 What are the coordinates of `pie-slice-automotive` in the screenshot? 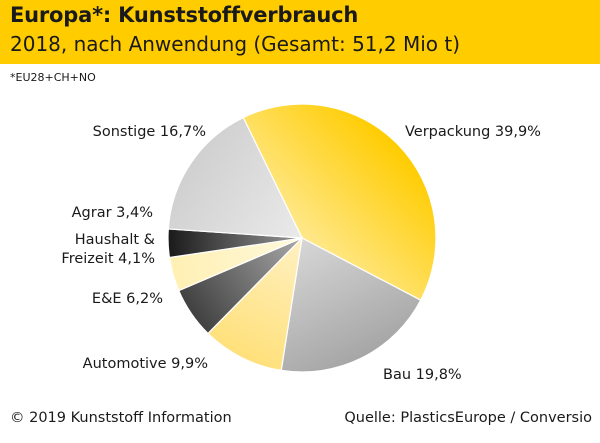 It's located at (255, 304).